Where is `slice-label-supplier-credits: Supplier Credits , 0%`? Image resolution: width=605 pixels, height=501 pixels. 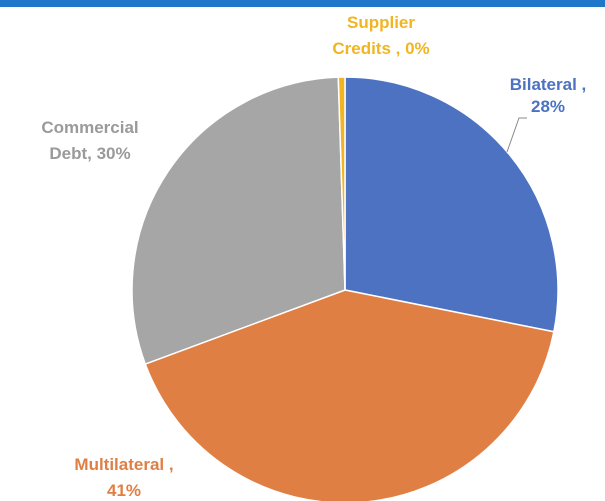 slice-label-supplier-credits: Supplier Credits , 0% is located at coordinates (380, 35).